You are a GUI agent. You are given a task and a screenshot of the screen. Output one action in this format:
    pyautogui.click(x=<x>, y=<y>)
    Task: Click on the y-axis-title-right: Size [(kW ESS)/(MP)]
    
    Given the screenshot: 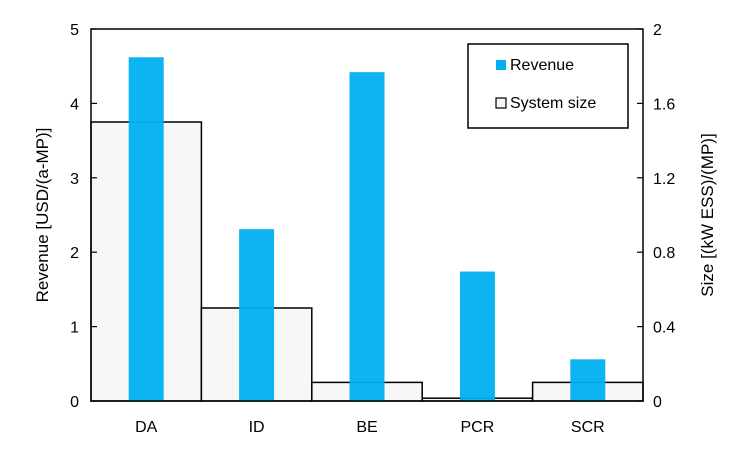 What is the action you would take?
    pyautogui.click(x=707, y=214)
    